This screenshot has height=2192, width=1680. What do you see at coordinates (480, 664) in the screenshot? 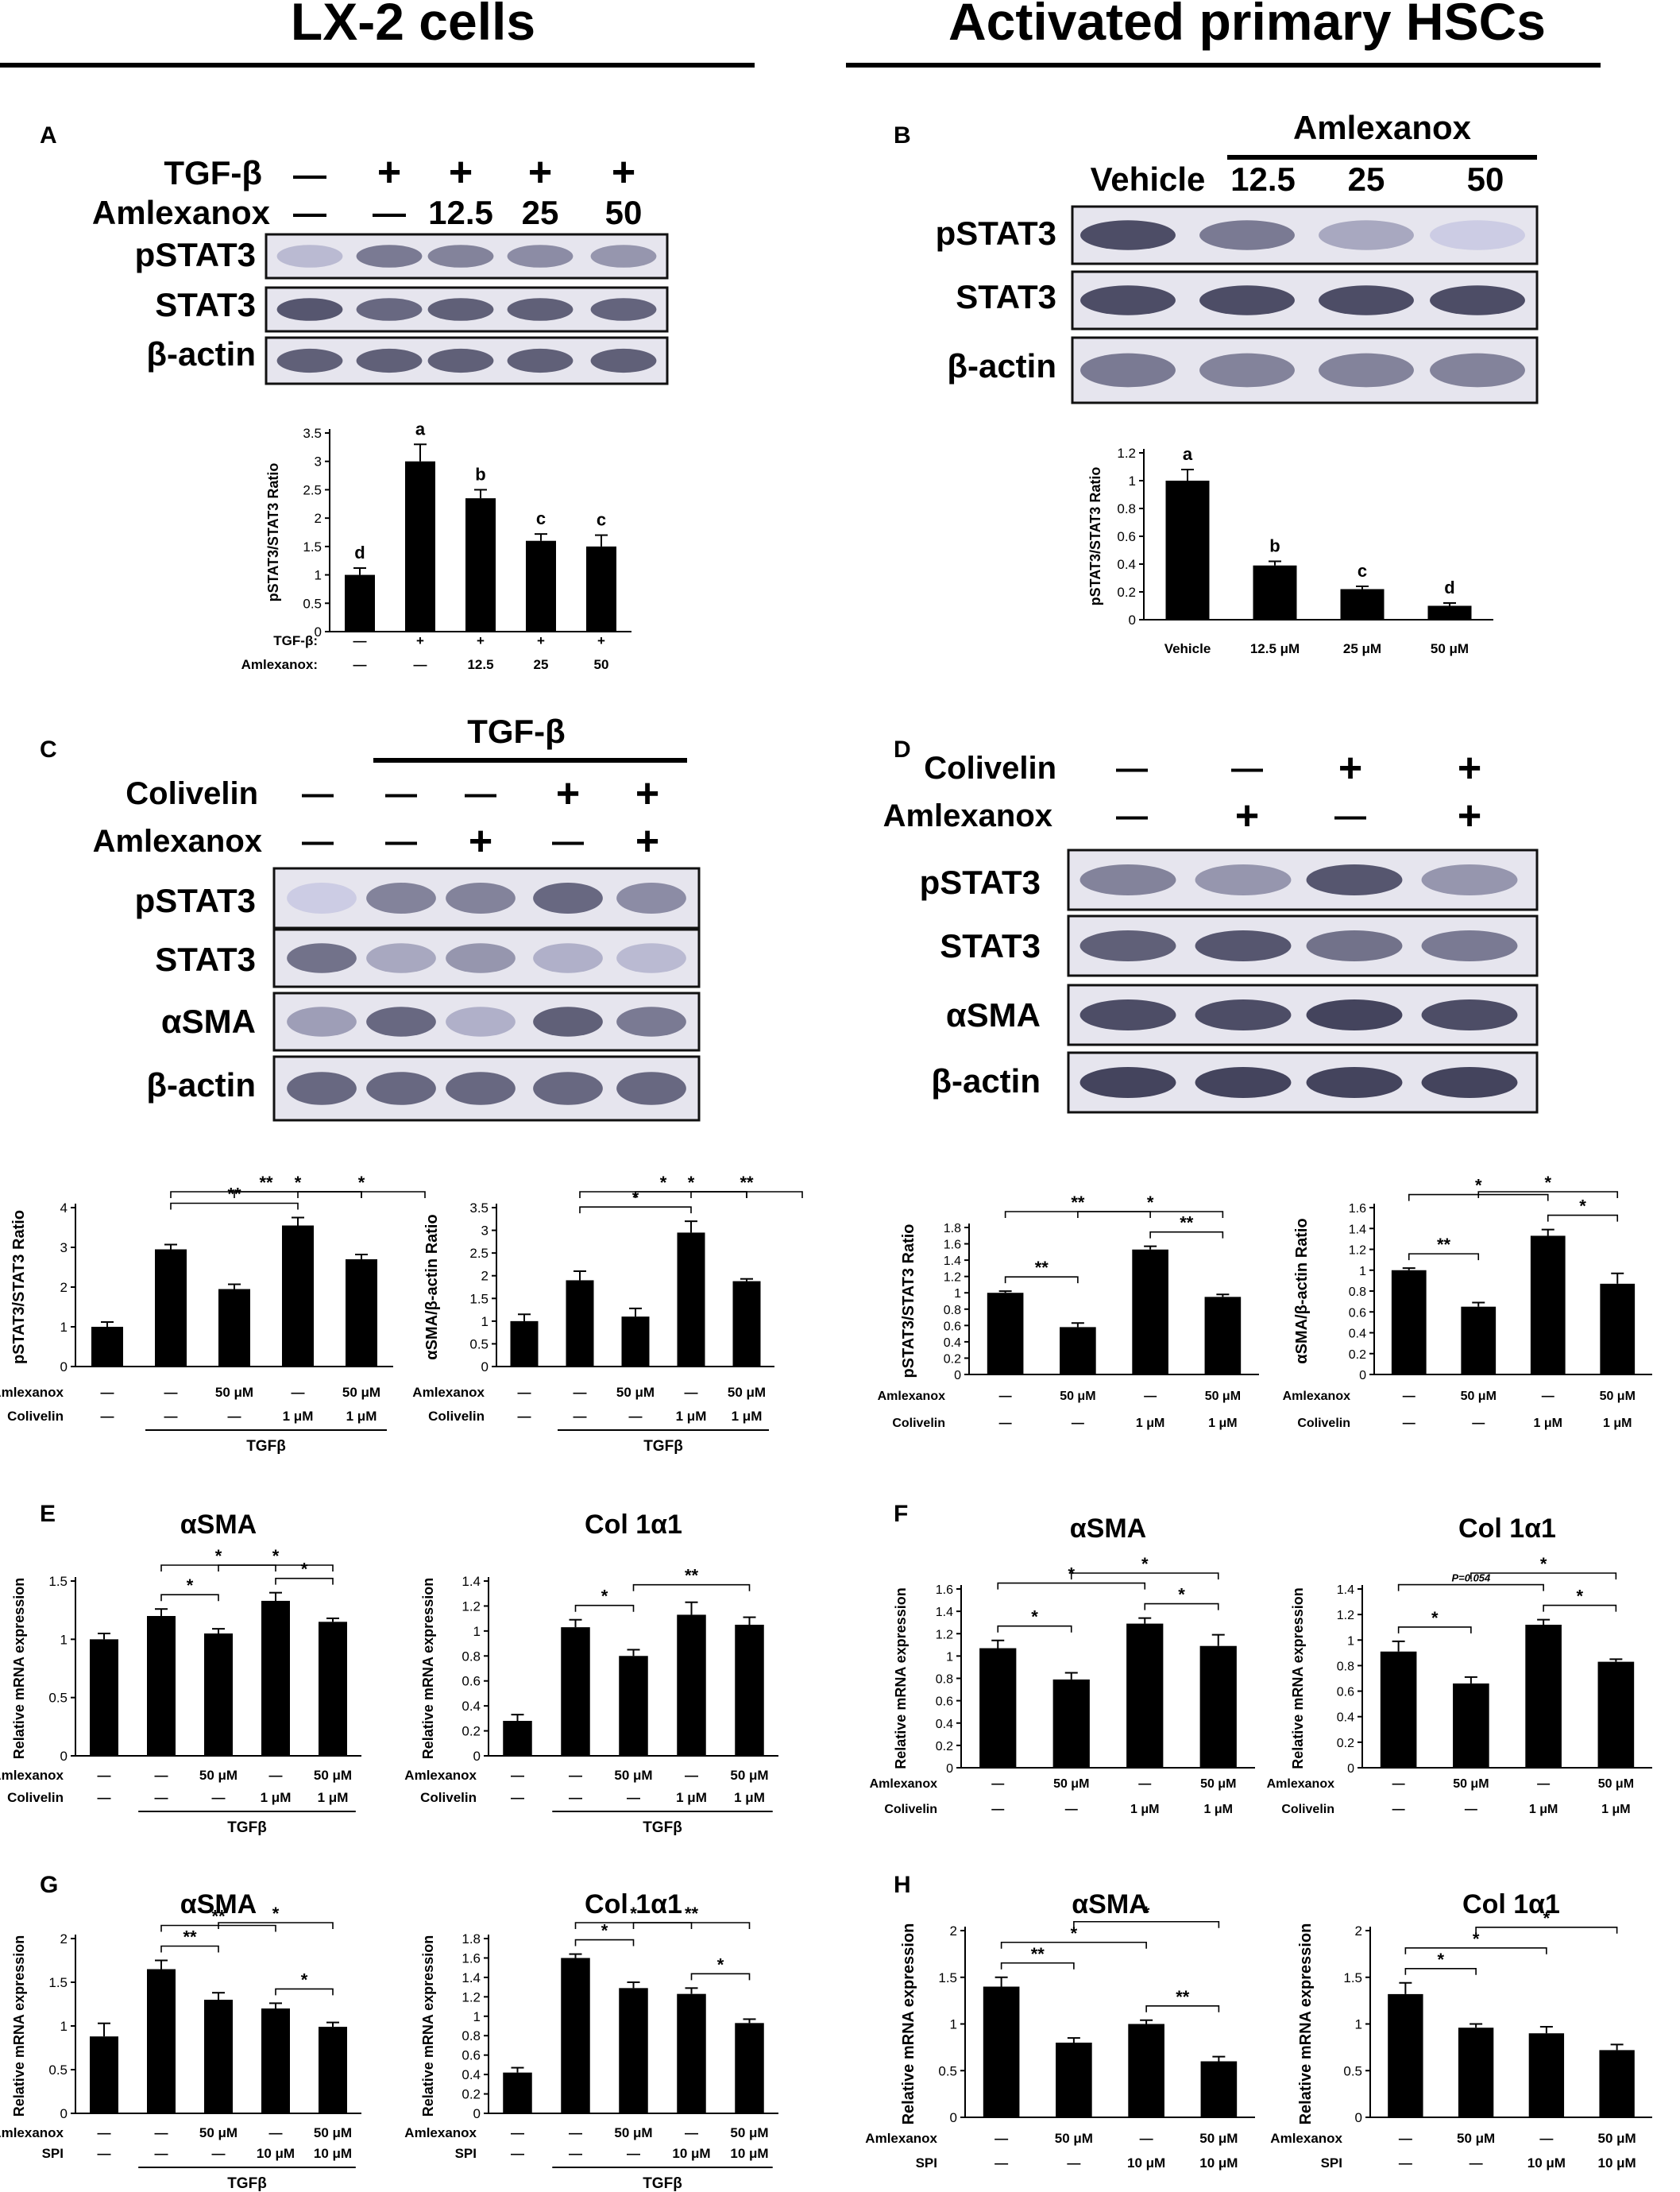
I see `treatment-value: 12.5` at bounding box center [480, 664].